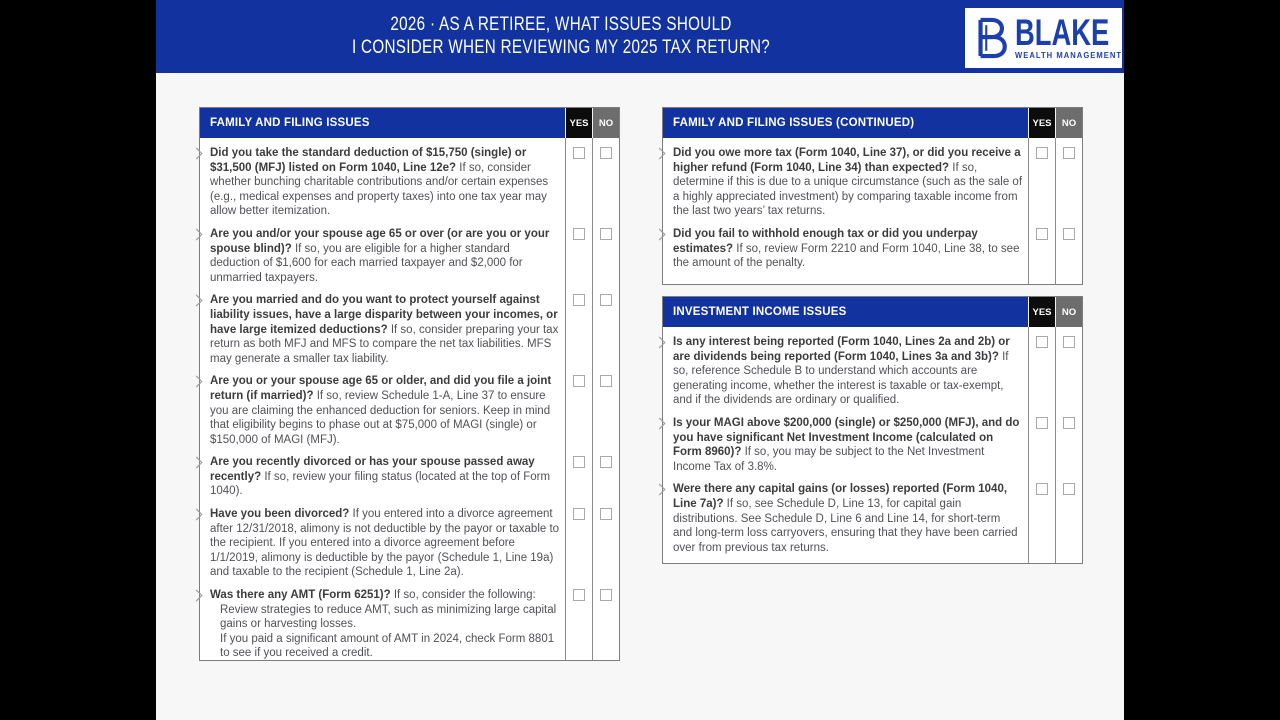 Image resolution: width=1280 pixels, height=720 pixels. I want to click on blake-b-monogram-icon, so click(992, 38).